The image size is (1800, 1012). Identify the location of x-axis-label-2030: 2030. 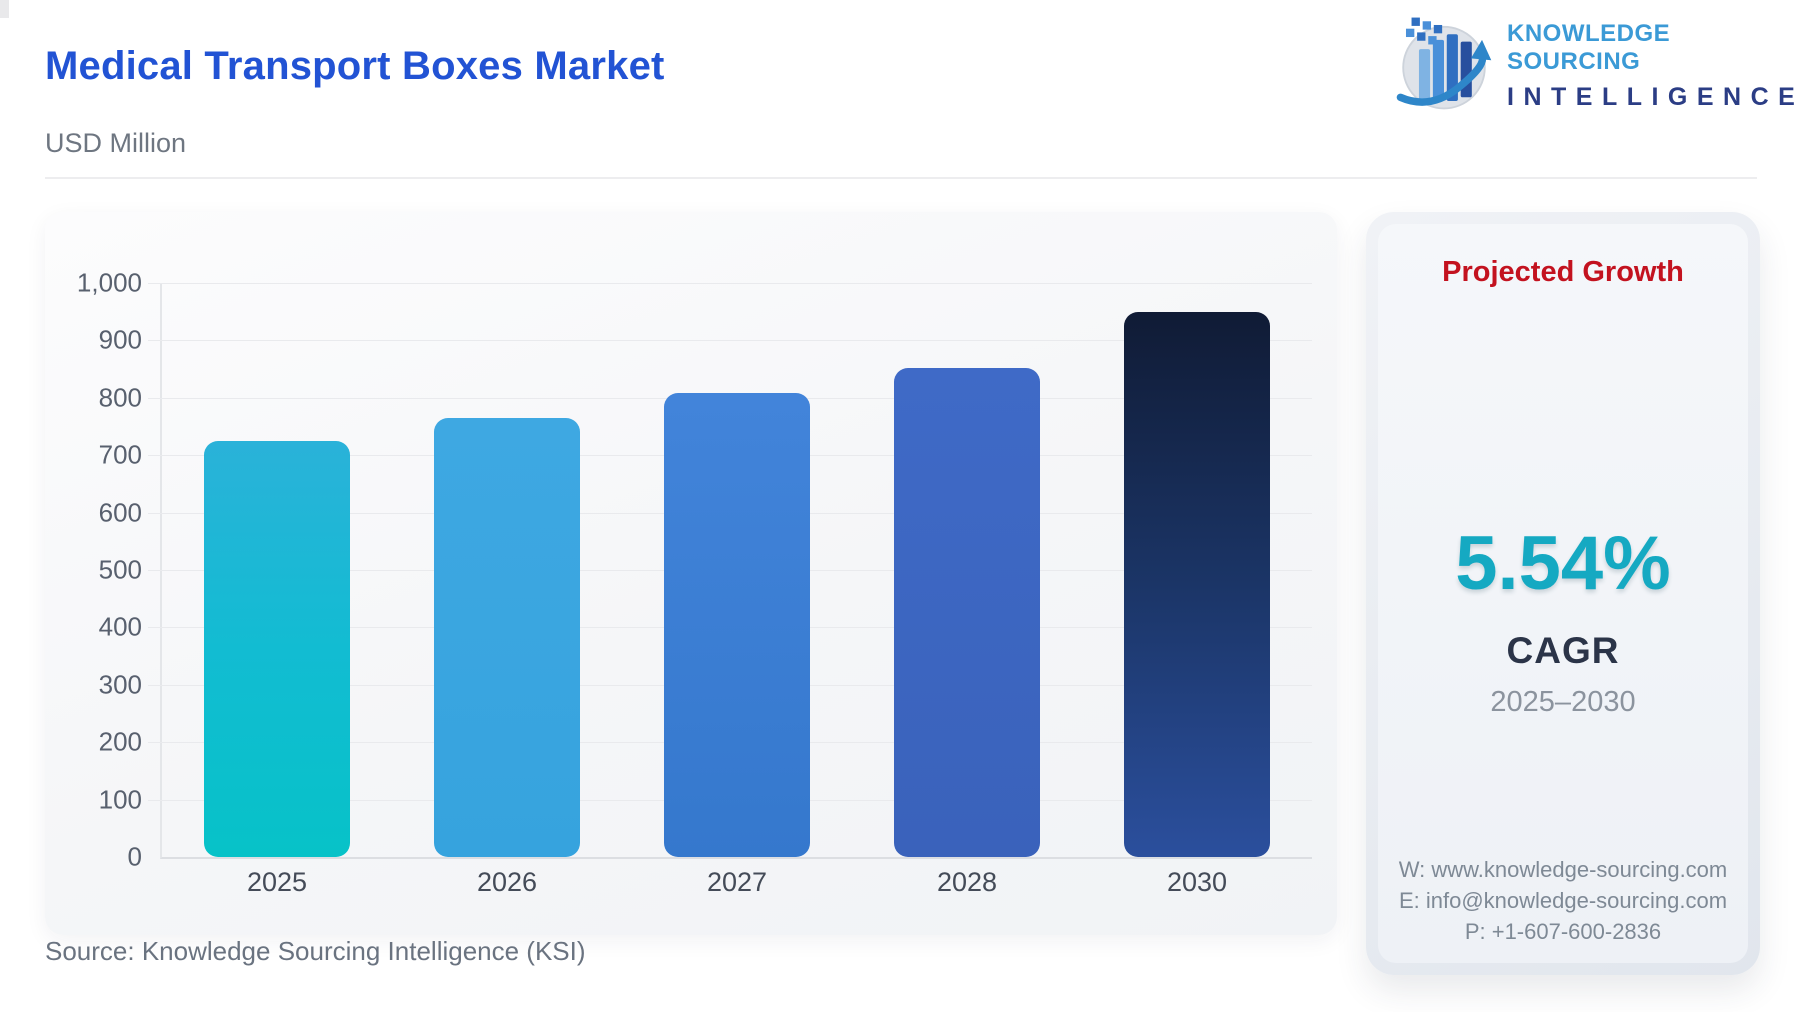
(1197, 882).